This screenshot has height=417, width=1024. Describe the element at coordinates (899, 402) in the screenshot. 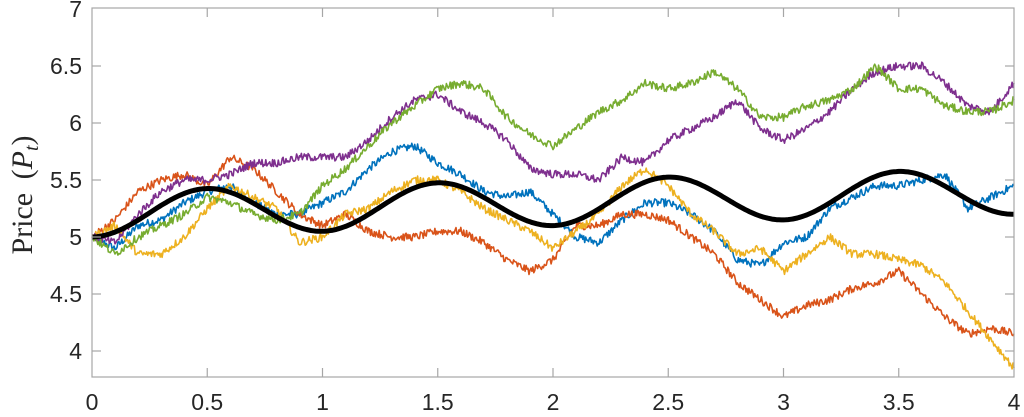

I see `x-tick-label: 3.5` at that location.